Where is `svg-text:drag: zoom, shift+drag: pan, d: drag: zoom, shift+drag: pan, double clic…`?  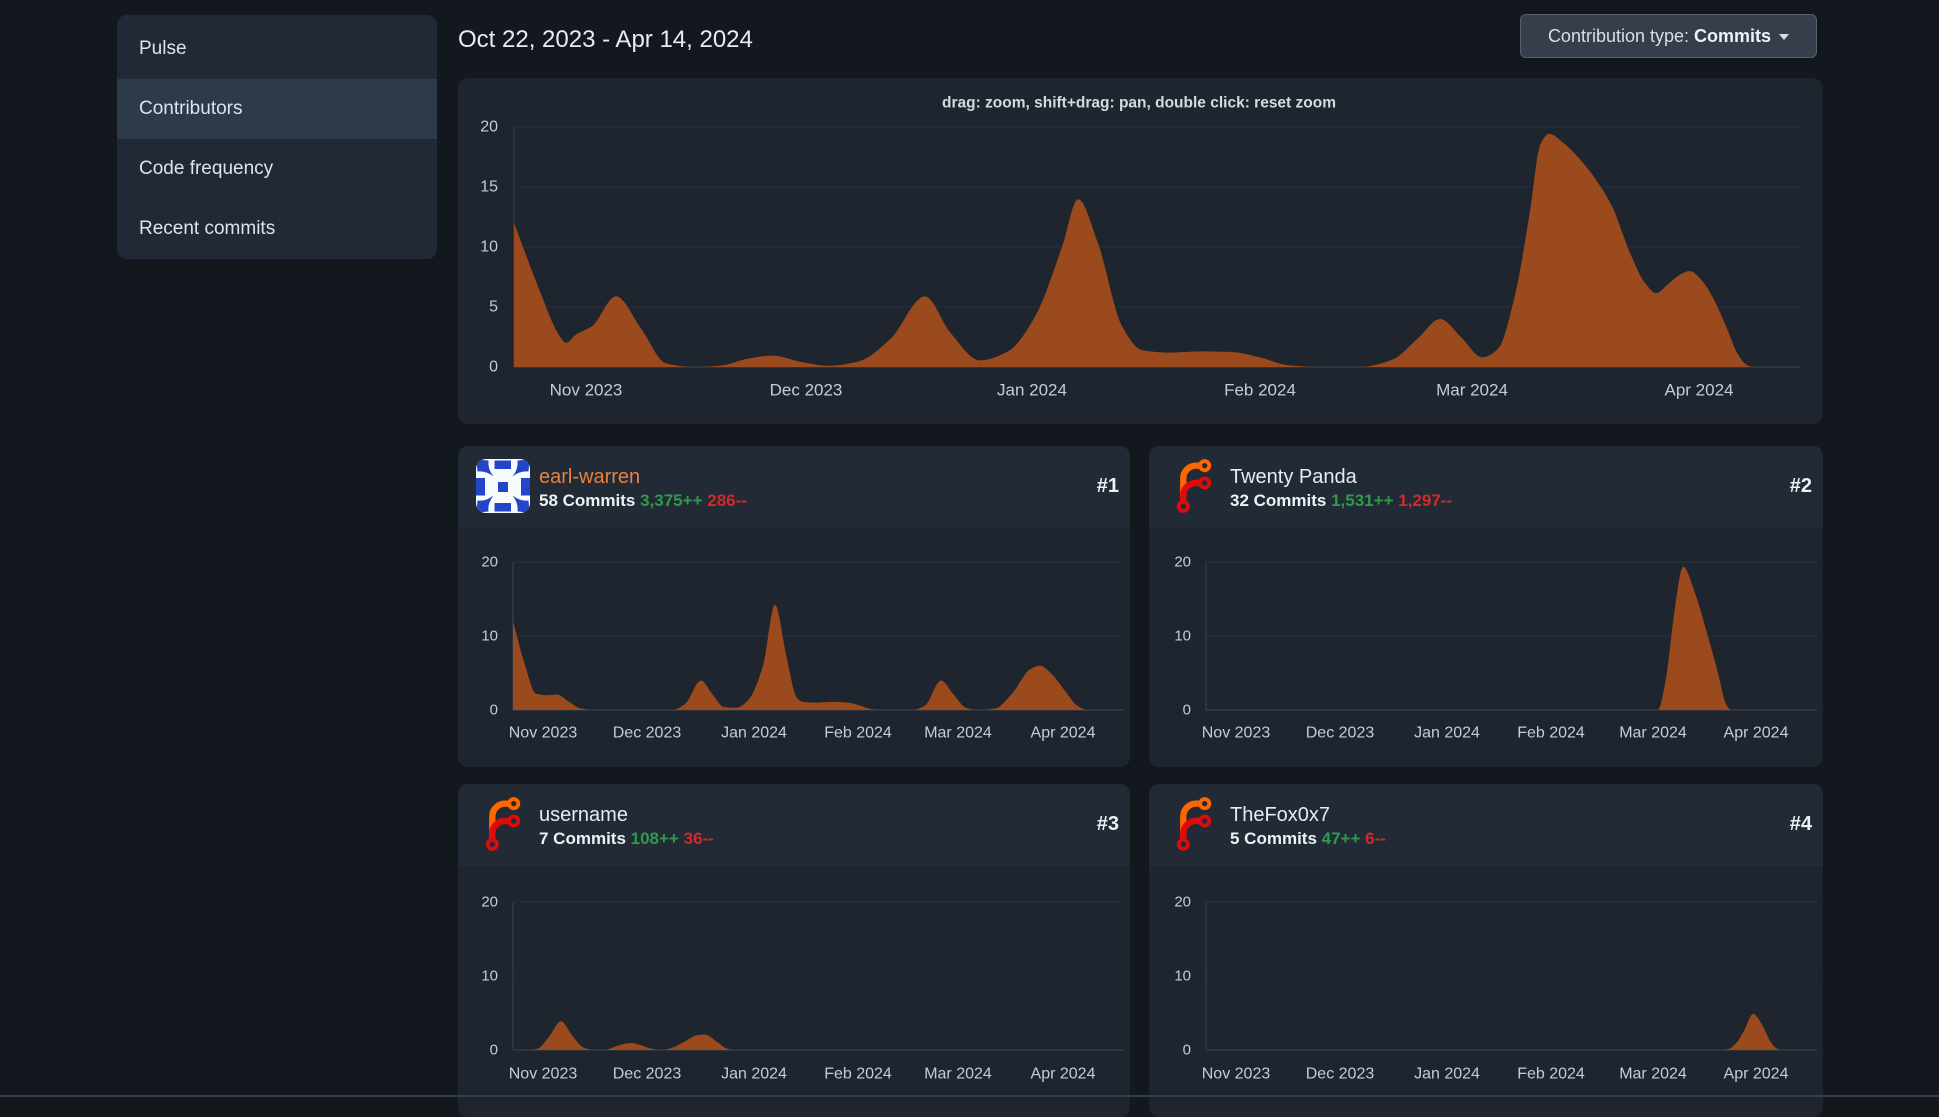 svg-text:drag: zoom, shift+drag: pan, d: drag: zoom, shift+drag: pan, double clic… is located at coordinates (1139, 103).